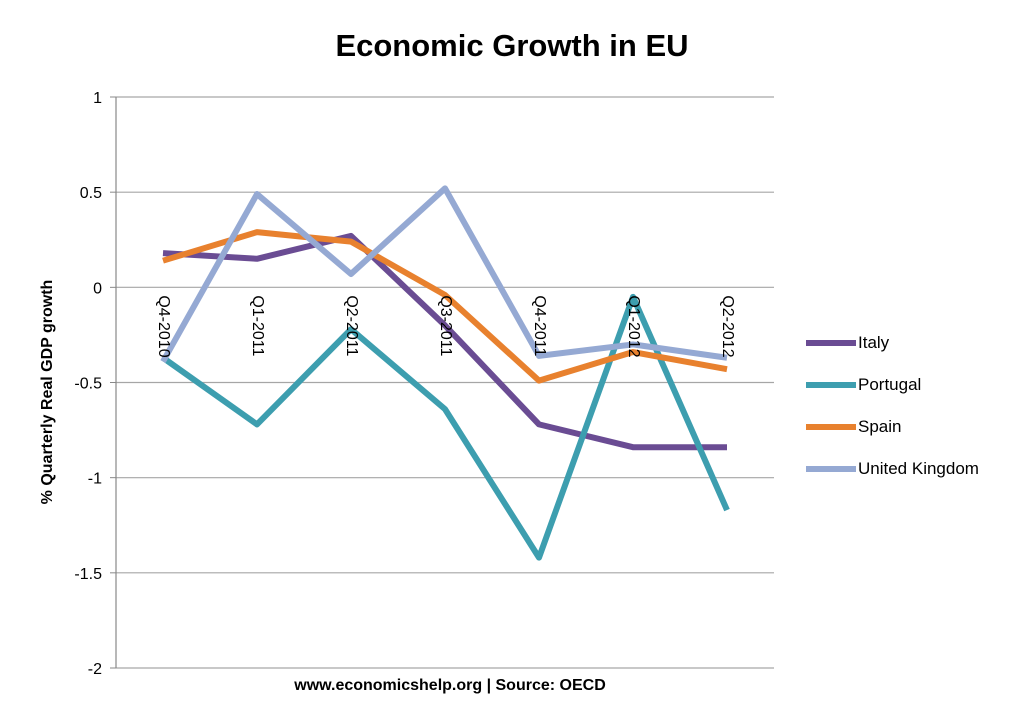  I want to click on x-tick-label: Q2-2011, so click(351, 325).